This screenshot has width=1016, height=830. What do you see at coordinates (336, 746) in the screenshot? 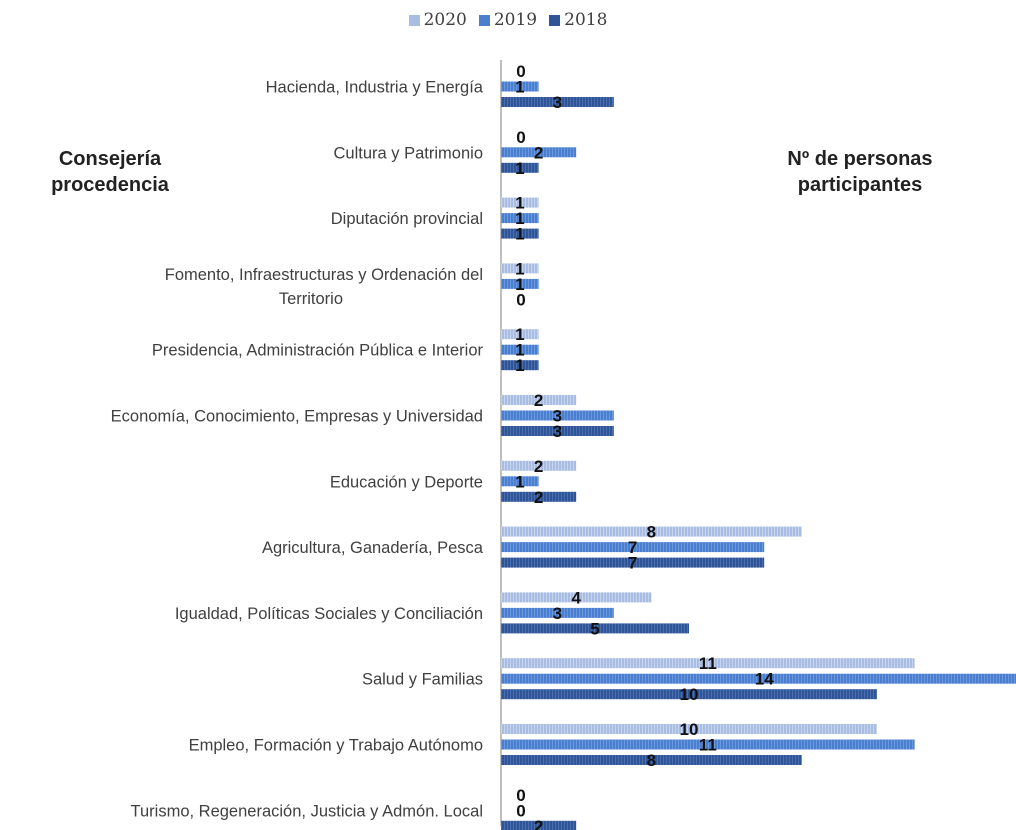
I see `category-label: Empleo, Formación y Trabajo Autónomo` at bounding box center [336, 746].